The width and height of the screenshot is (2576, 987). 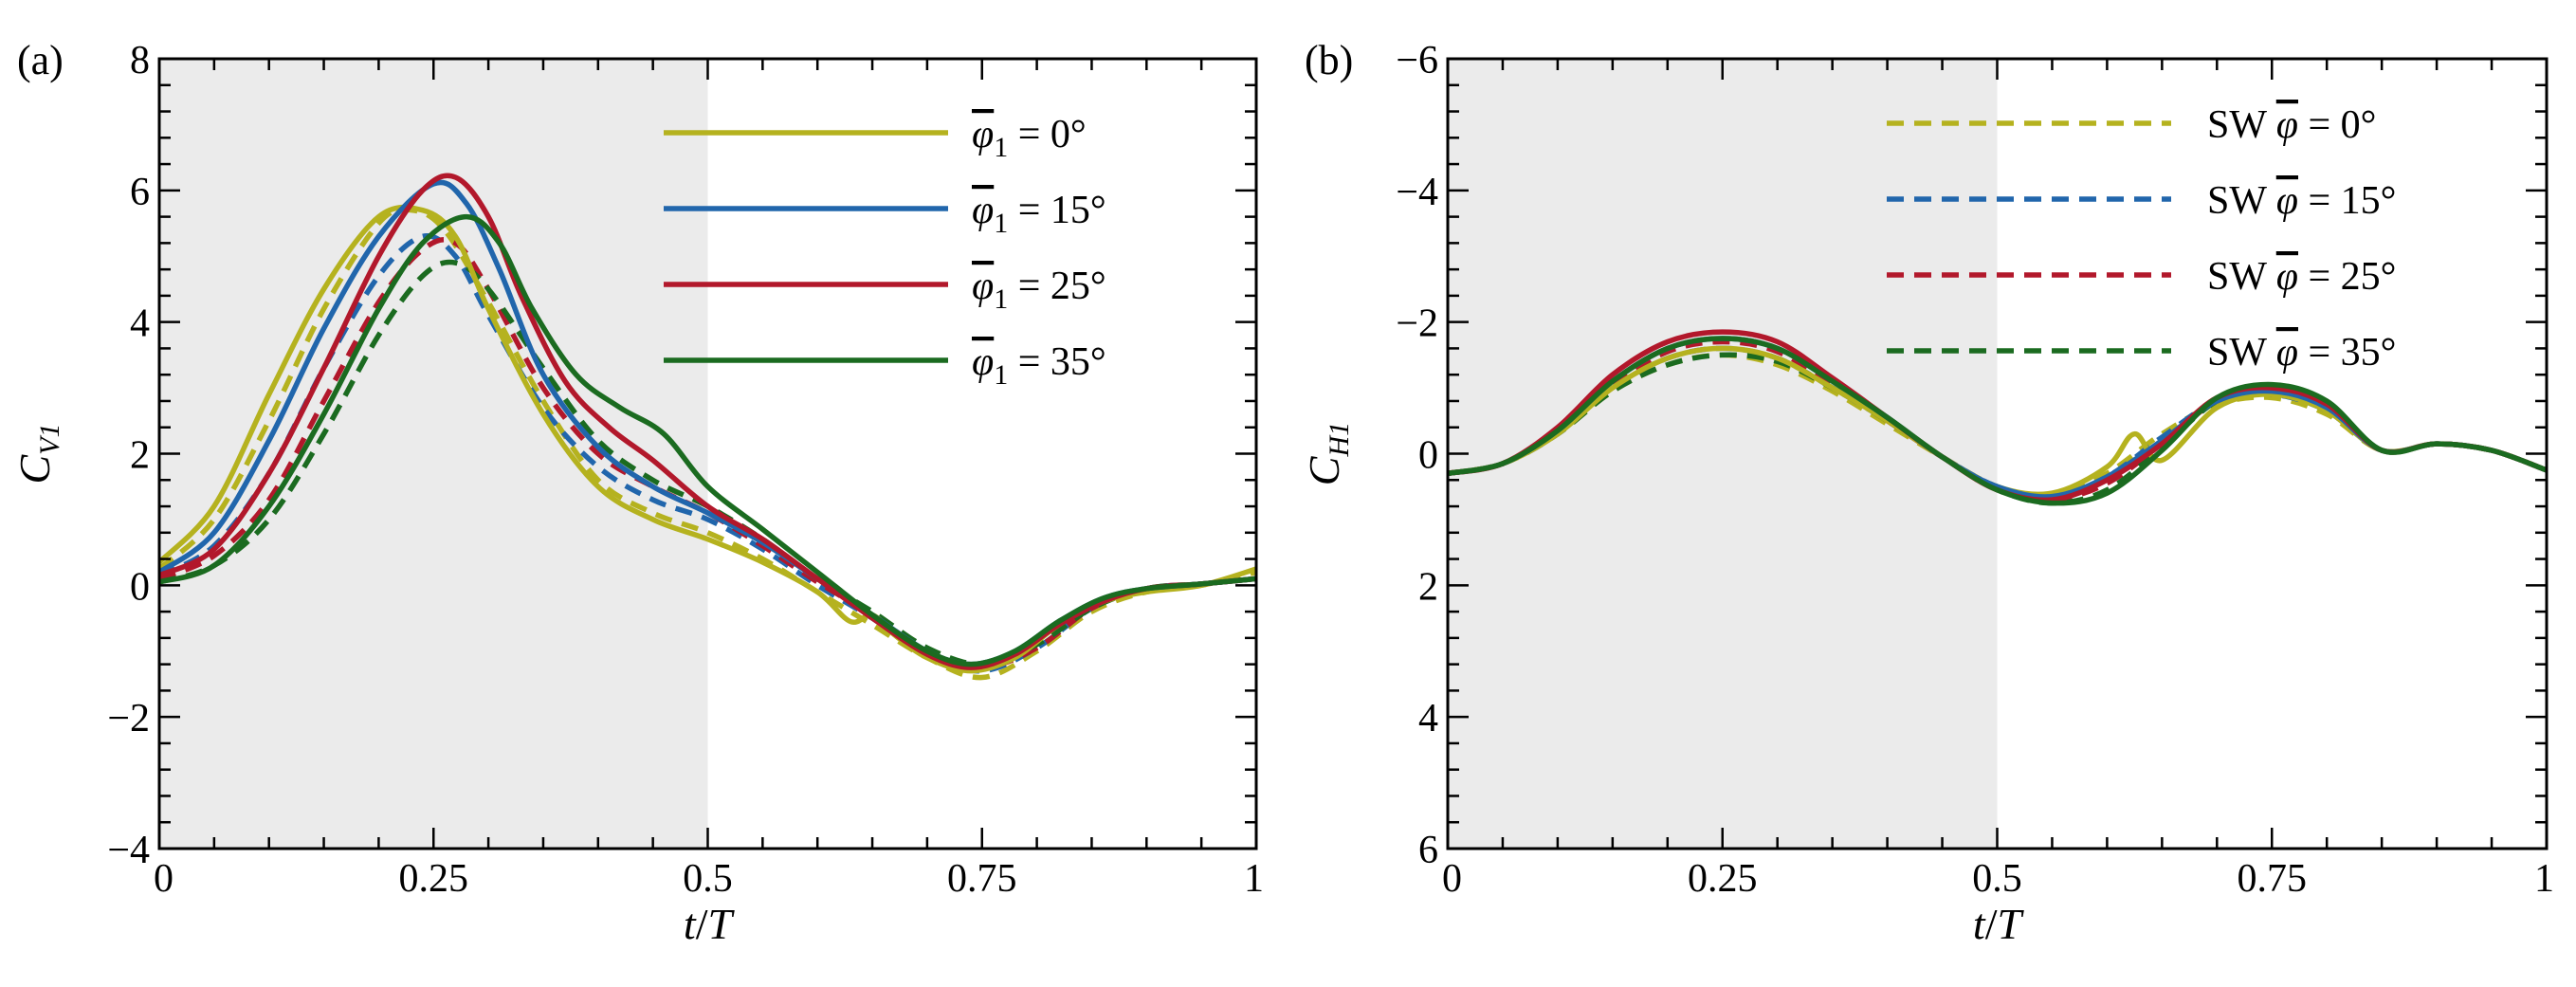 What do you see at coordinates (1039, 365) in the screenshot?
I see `legend-label: φ1 = 35°` at bounding box center [1039, 365].